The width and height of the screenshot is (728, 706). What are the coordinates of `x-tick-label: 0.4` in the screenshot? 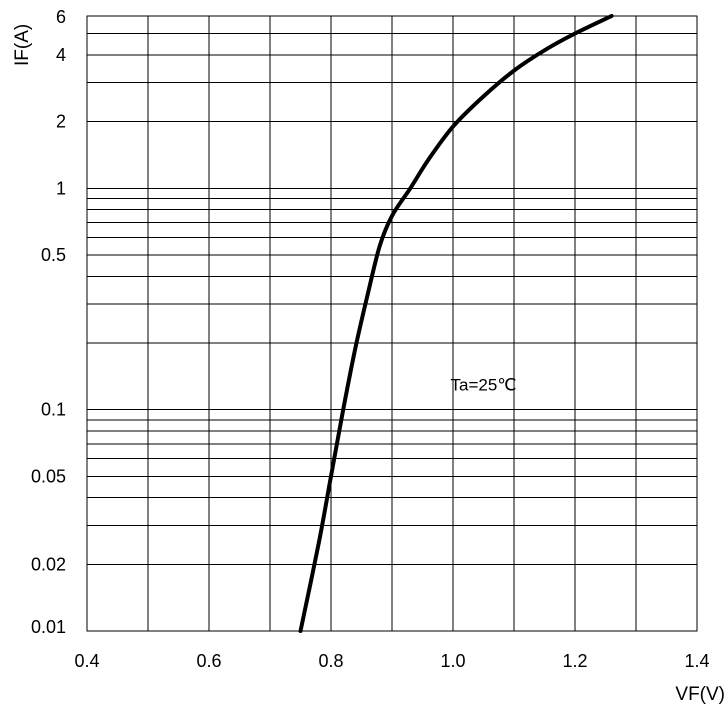 It's located at (86, 661).